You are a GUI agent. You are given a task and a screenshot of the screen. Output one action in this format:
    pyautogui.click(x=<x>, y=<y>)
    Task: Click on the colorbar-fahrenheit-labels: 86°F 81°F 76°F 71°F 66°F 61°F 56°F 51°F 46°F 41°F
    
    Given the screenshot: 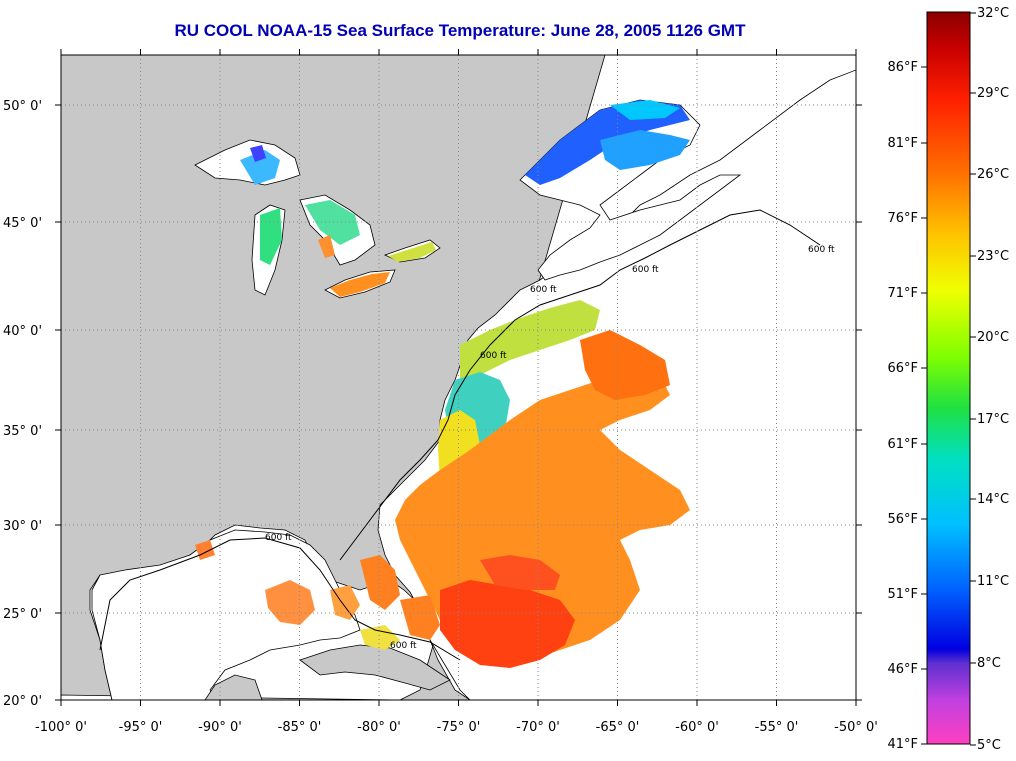 What is the action you would take?
    pyautogui.click(x=907, y=406)
    